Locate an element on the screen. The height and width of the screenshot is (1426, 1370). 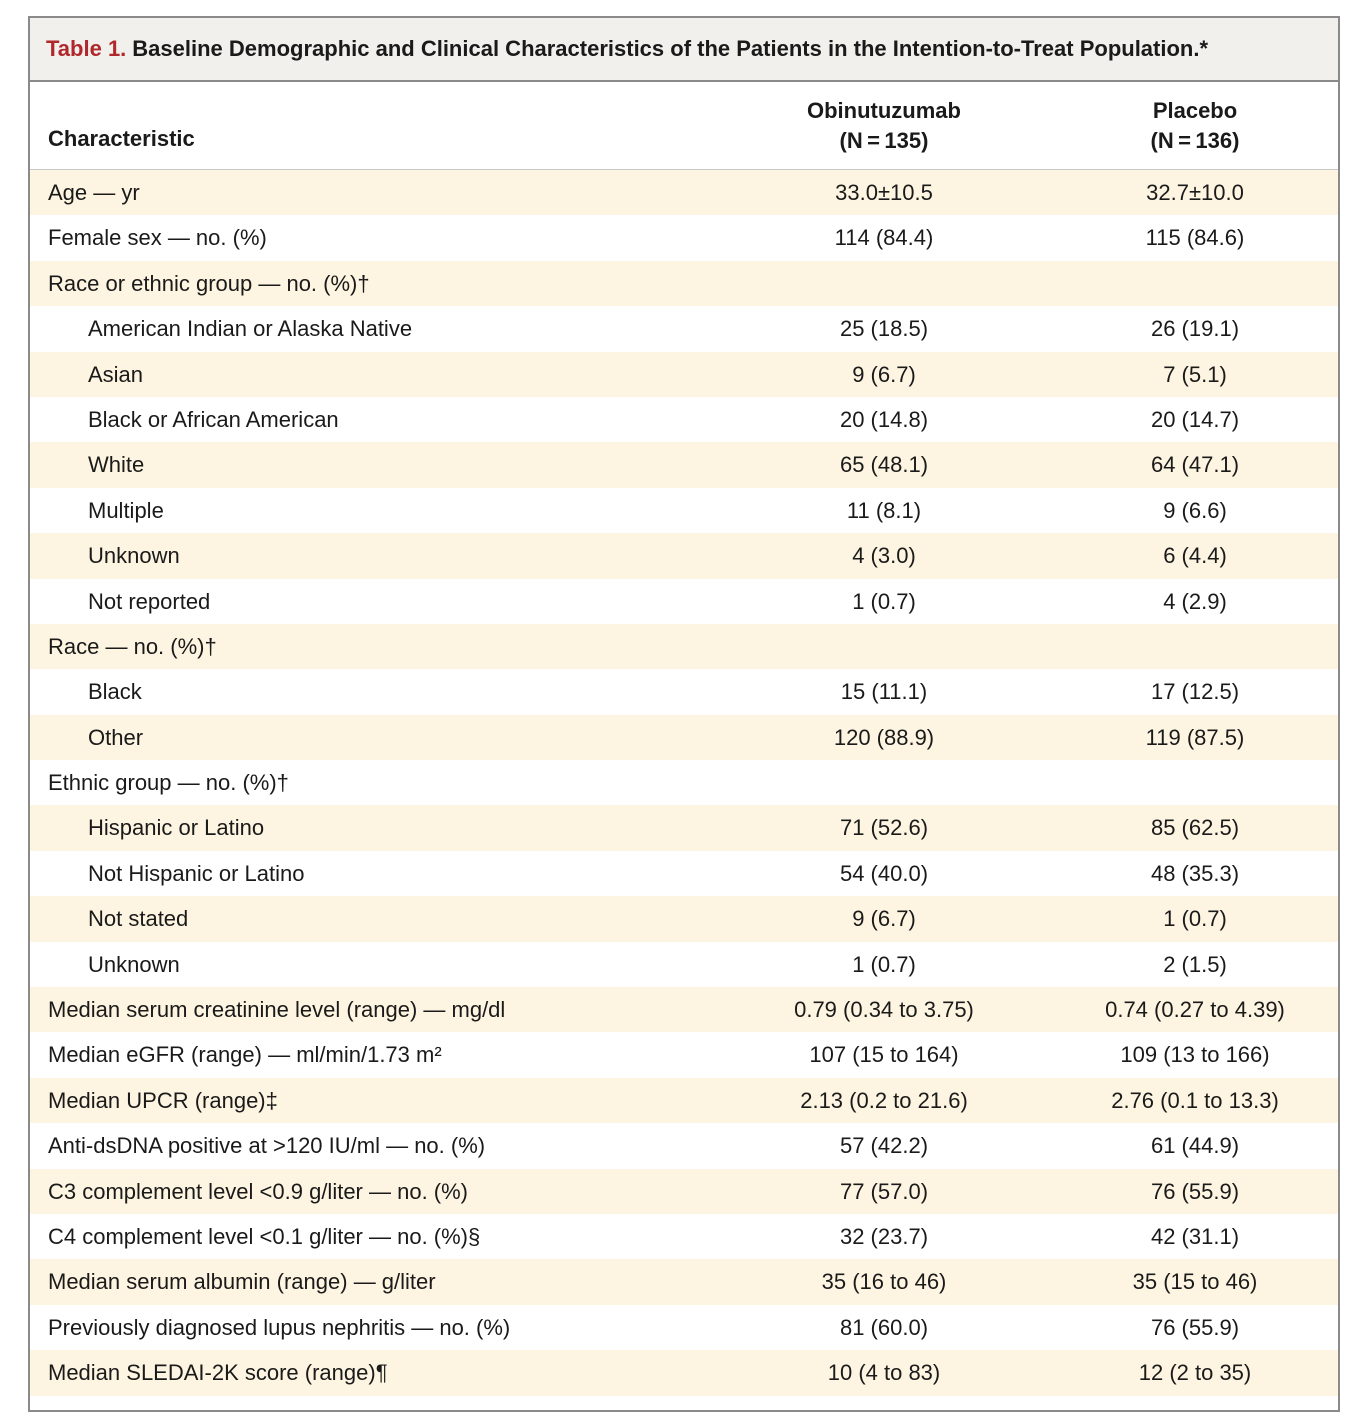
table-row: Not Hispanic or Latino 54 (40.0) 48 (35.3) is located at coordinates (684, 873).